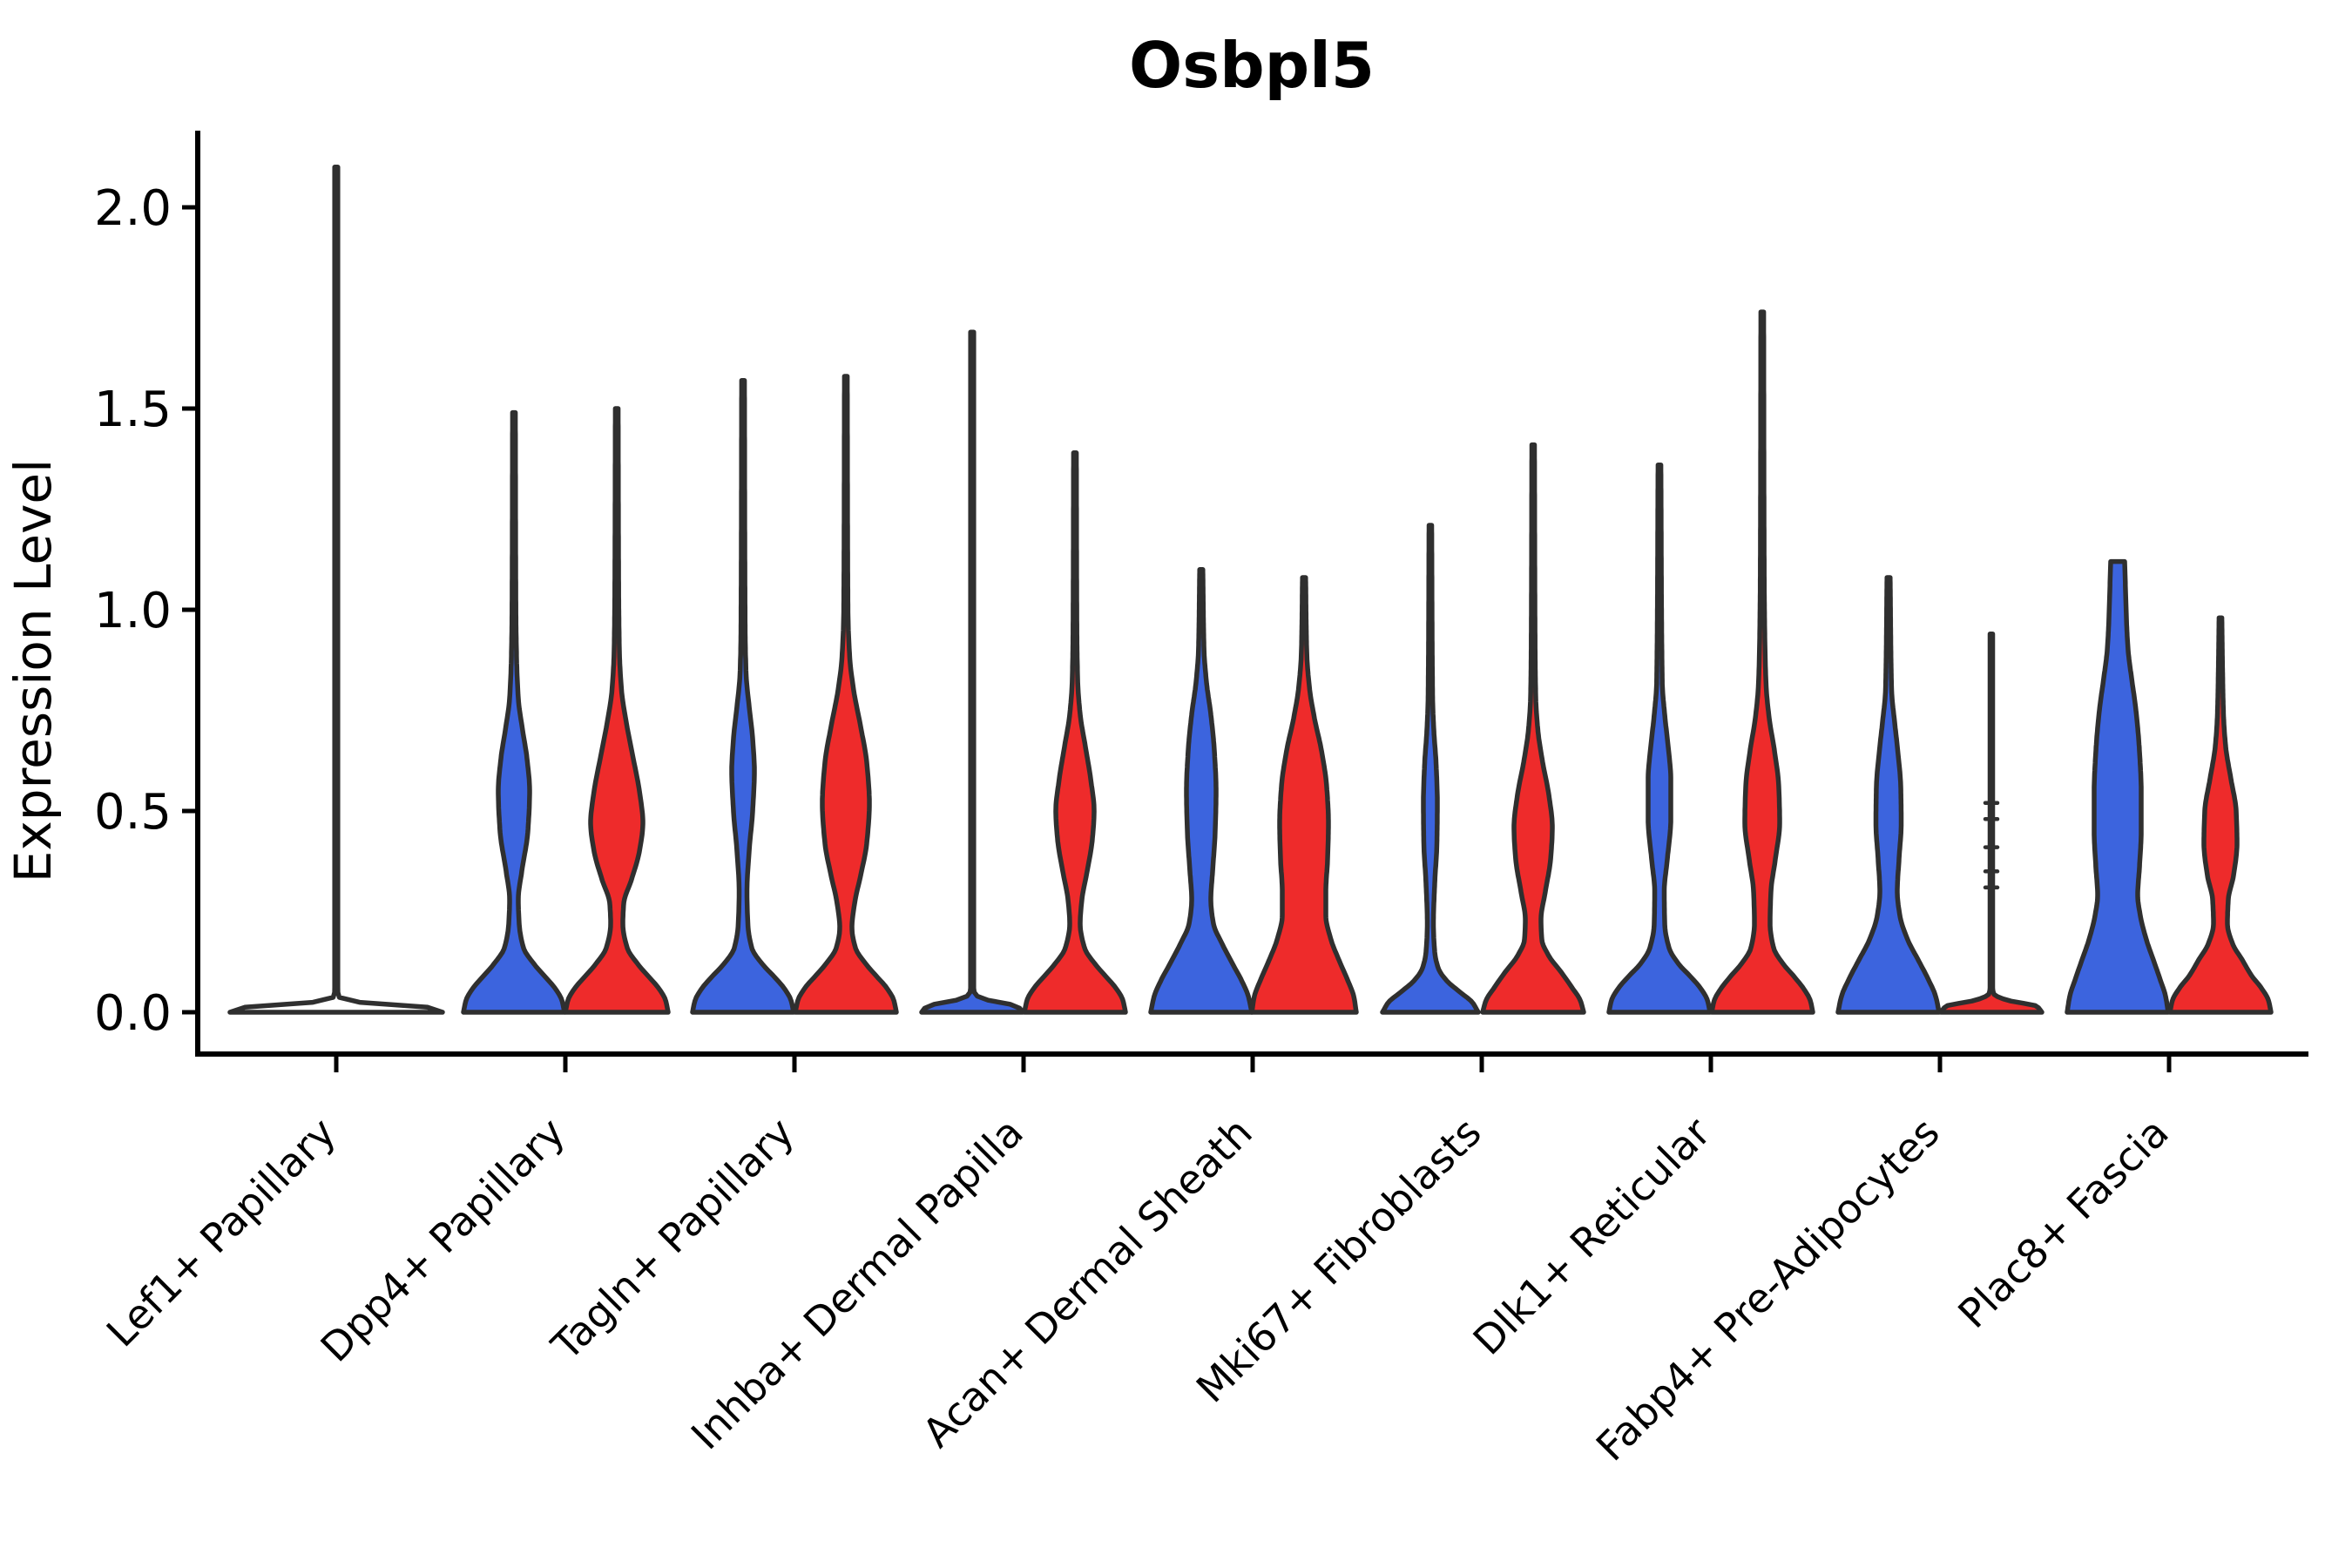  Describe the element at coordinates (1991, 823) in the screenshot. I see `violin-Fabp4+-red` at that location.